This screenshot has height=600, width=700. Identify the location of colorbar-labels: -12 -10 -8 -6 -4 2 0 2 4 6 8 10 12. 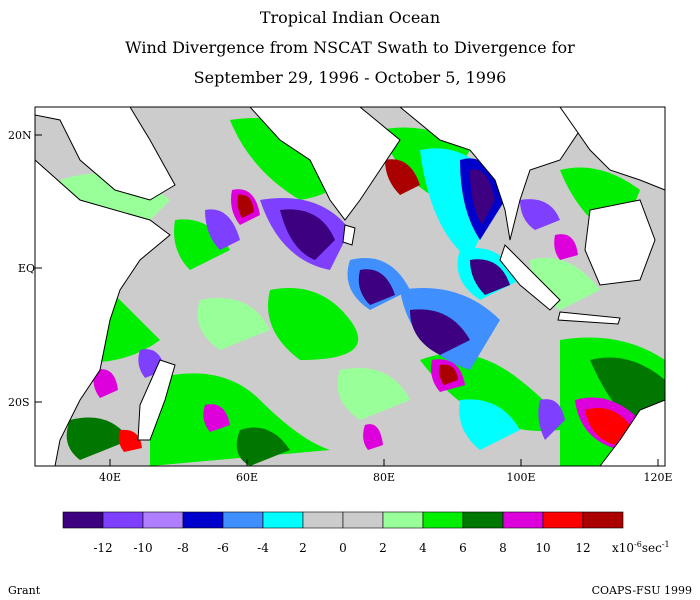
(341, 548).